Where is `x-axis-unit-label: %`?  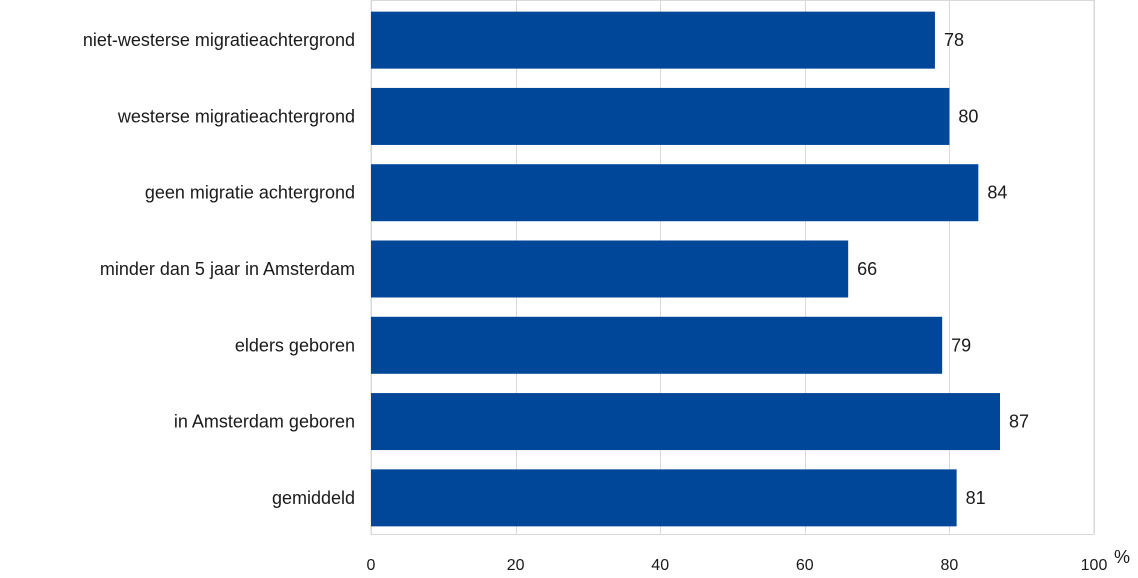 x-axis-unit-label: % is located at coordinates (1122, 557).